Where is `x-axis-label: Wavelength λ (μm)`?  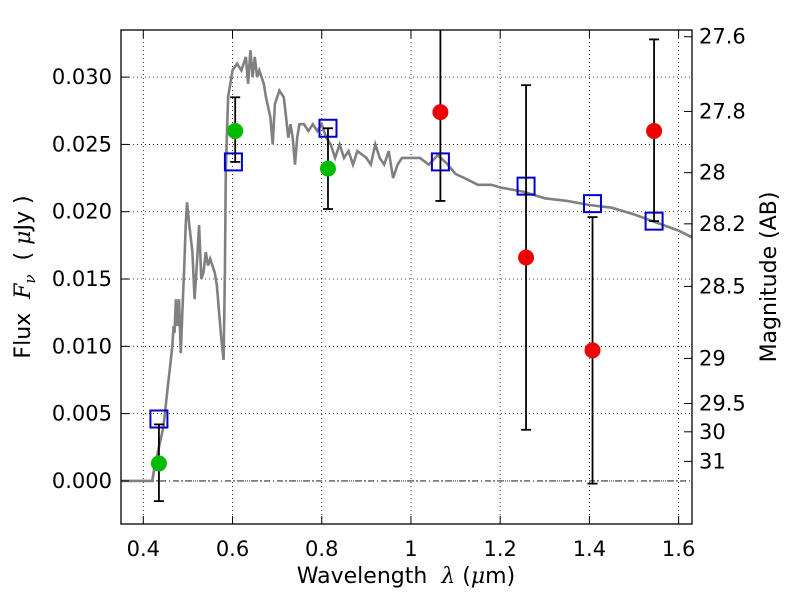 x-axis-label: Wavelength λ (μm) is located at coordinates (406, 576).